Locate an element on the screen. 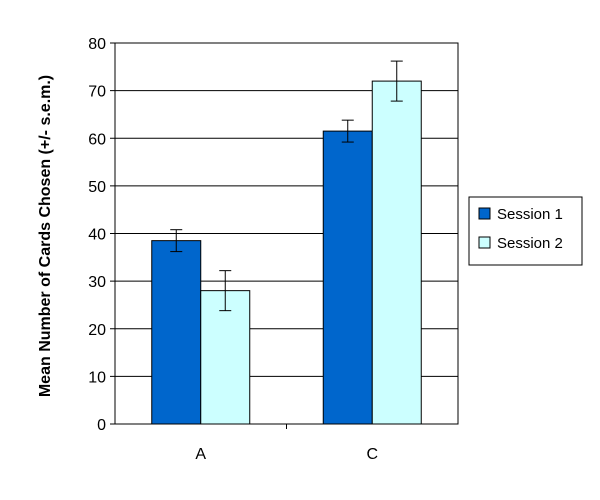 Image resolution: width=600 pixels, height=500 pixels. y-tick-label: 10 is located at coordinates (97, 377).